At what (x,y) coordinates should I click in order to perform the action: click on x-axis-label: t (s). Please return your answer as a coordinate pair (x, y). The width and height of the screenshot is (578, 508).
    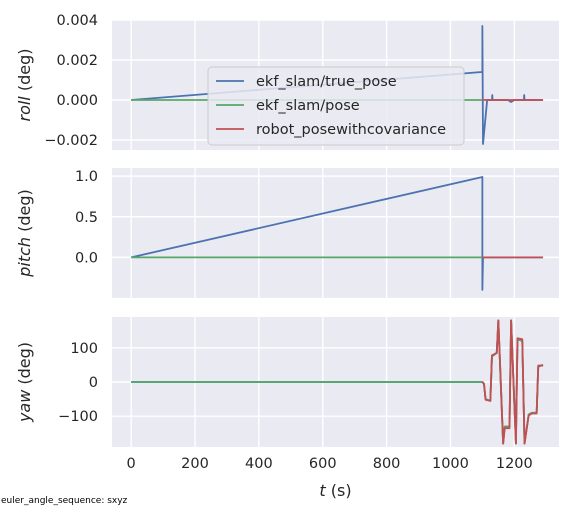
    Looking at the image, I should click on (335, 490).